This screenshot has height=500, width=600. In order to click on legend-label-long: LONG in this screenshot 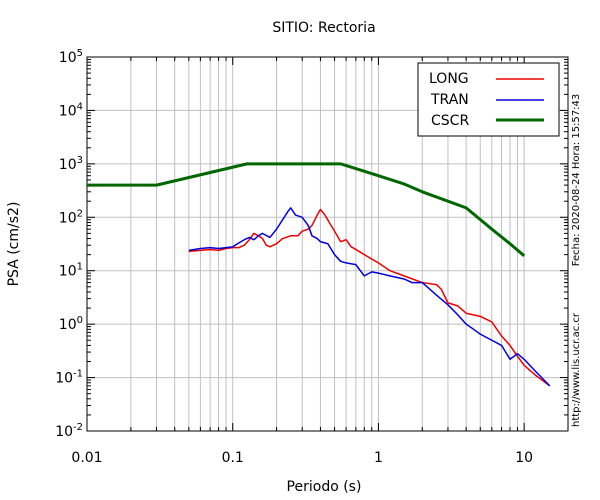, I will do `click(449, 79)`.